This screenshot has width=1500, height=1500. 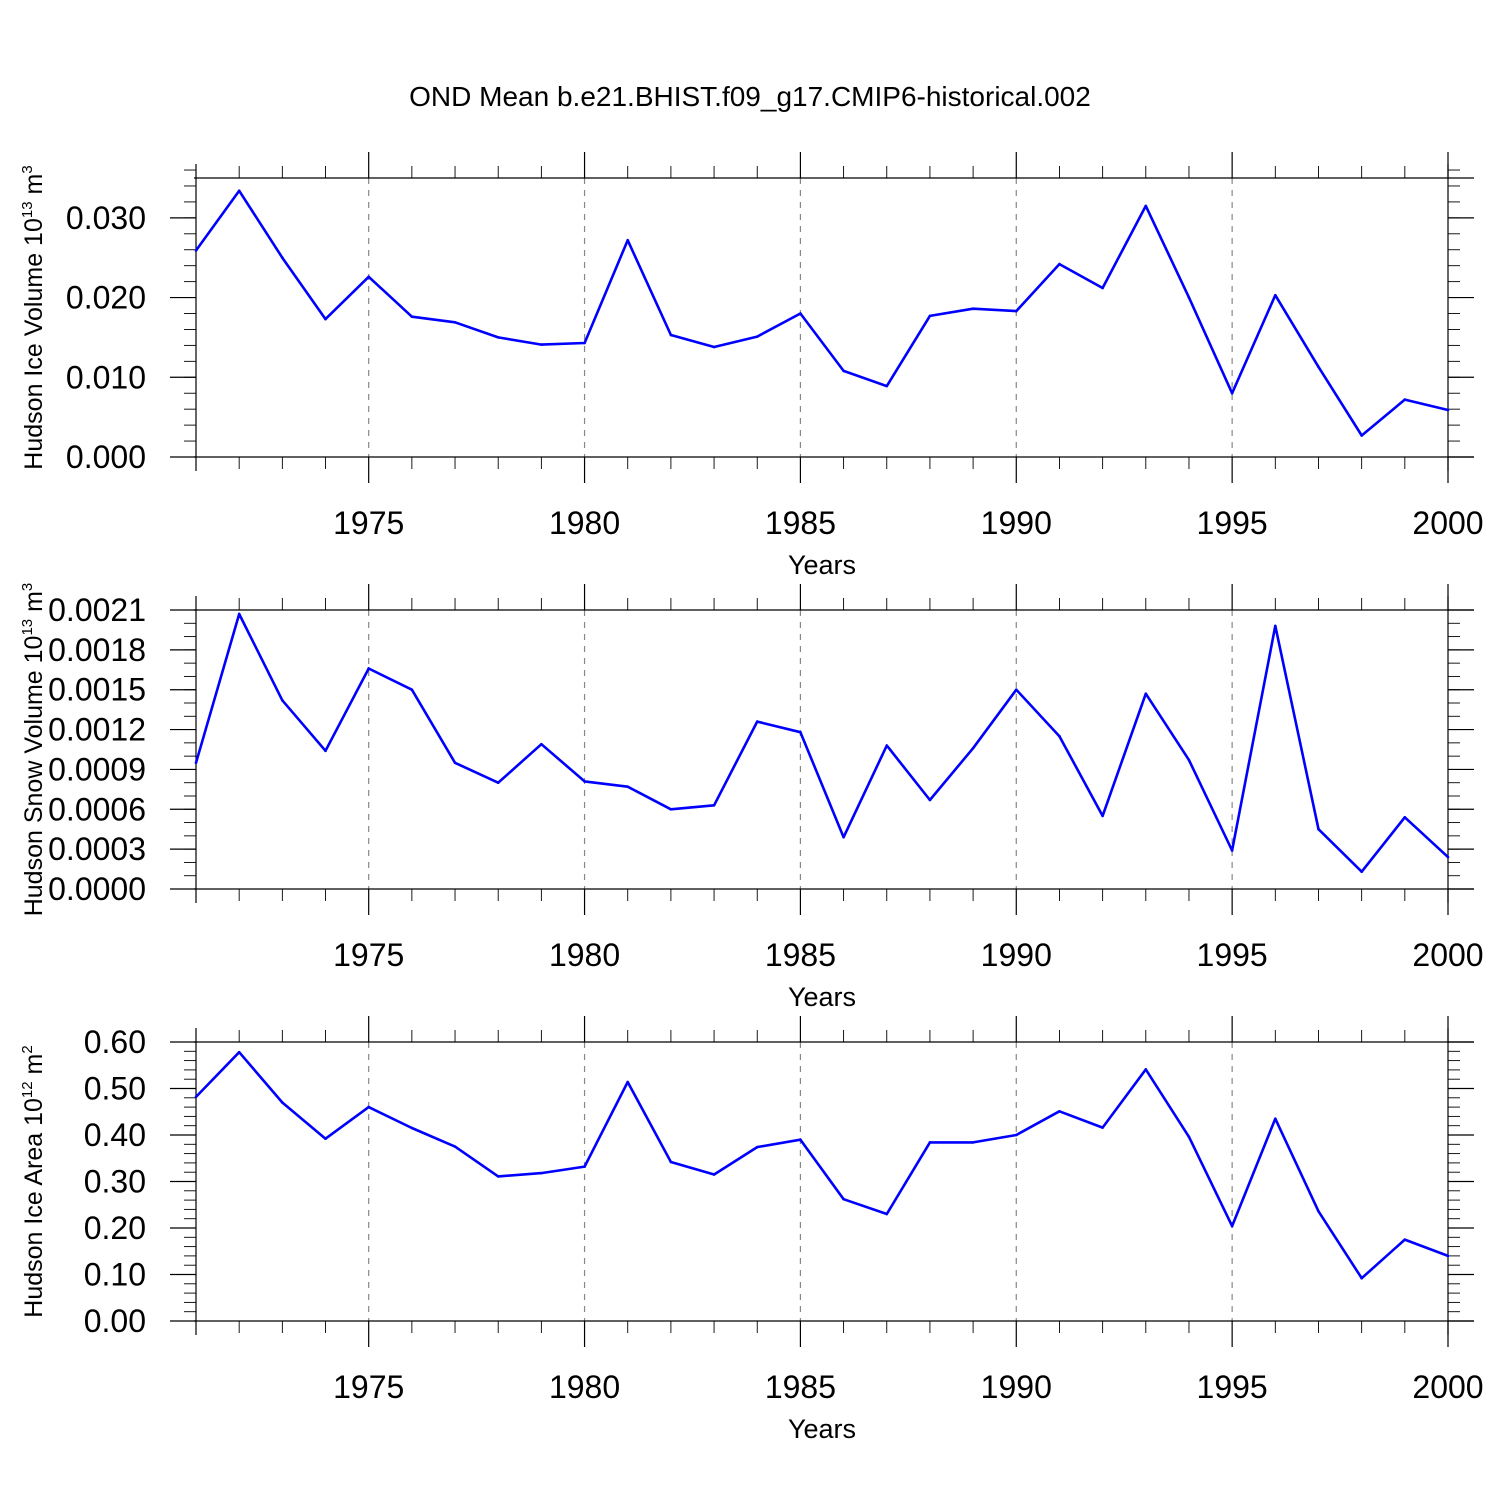 What do you see at coordinates (33, 750) in the screenshot?
I see `y-axis-title: Hudson Snow Volume 1013 m3` at bounding box center [33, 750].